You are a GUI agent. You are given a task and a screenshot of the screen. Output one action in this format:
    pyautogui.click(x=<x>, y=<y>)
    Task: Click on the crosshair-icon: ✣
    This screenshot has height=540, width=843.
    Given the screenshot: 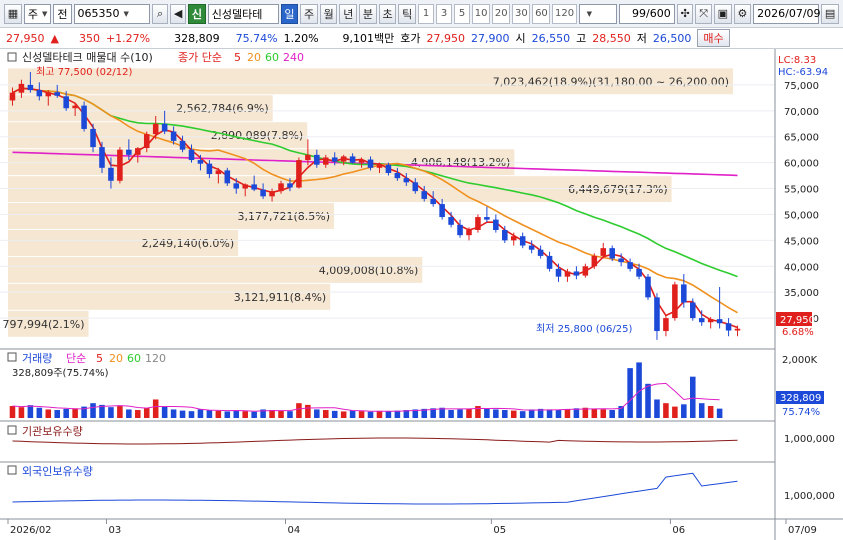 What is the action you would take?
    pyautogui.click(x=685, y=13)
    